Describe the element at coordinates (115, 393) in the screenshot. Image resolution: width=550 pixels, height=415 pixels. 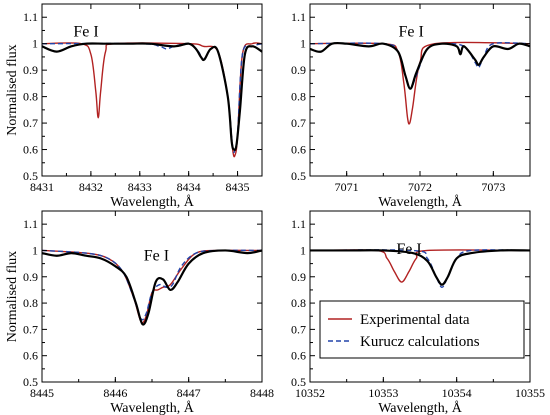
I see `x-tick-label: 8446` at that location.